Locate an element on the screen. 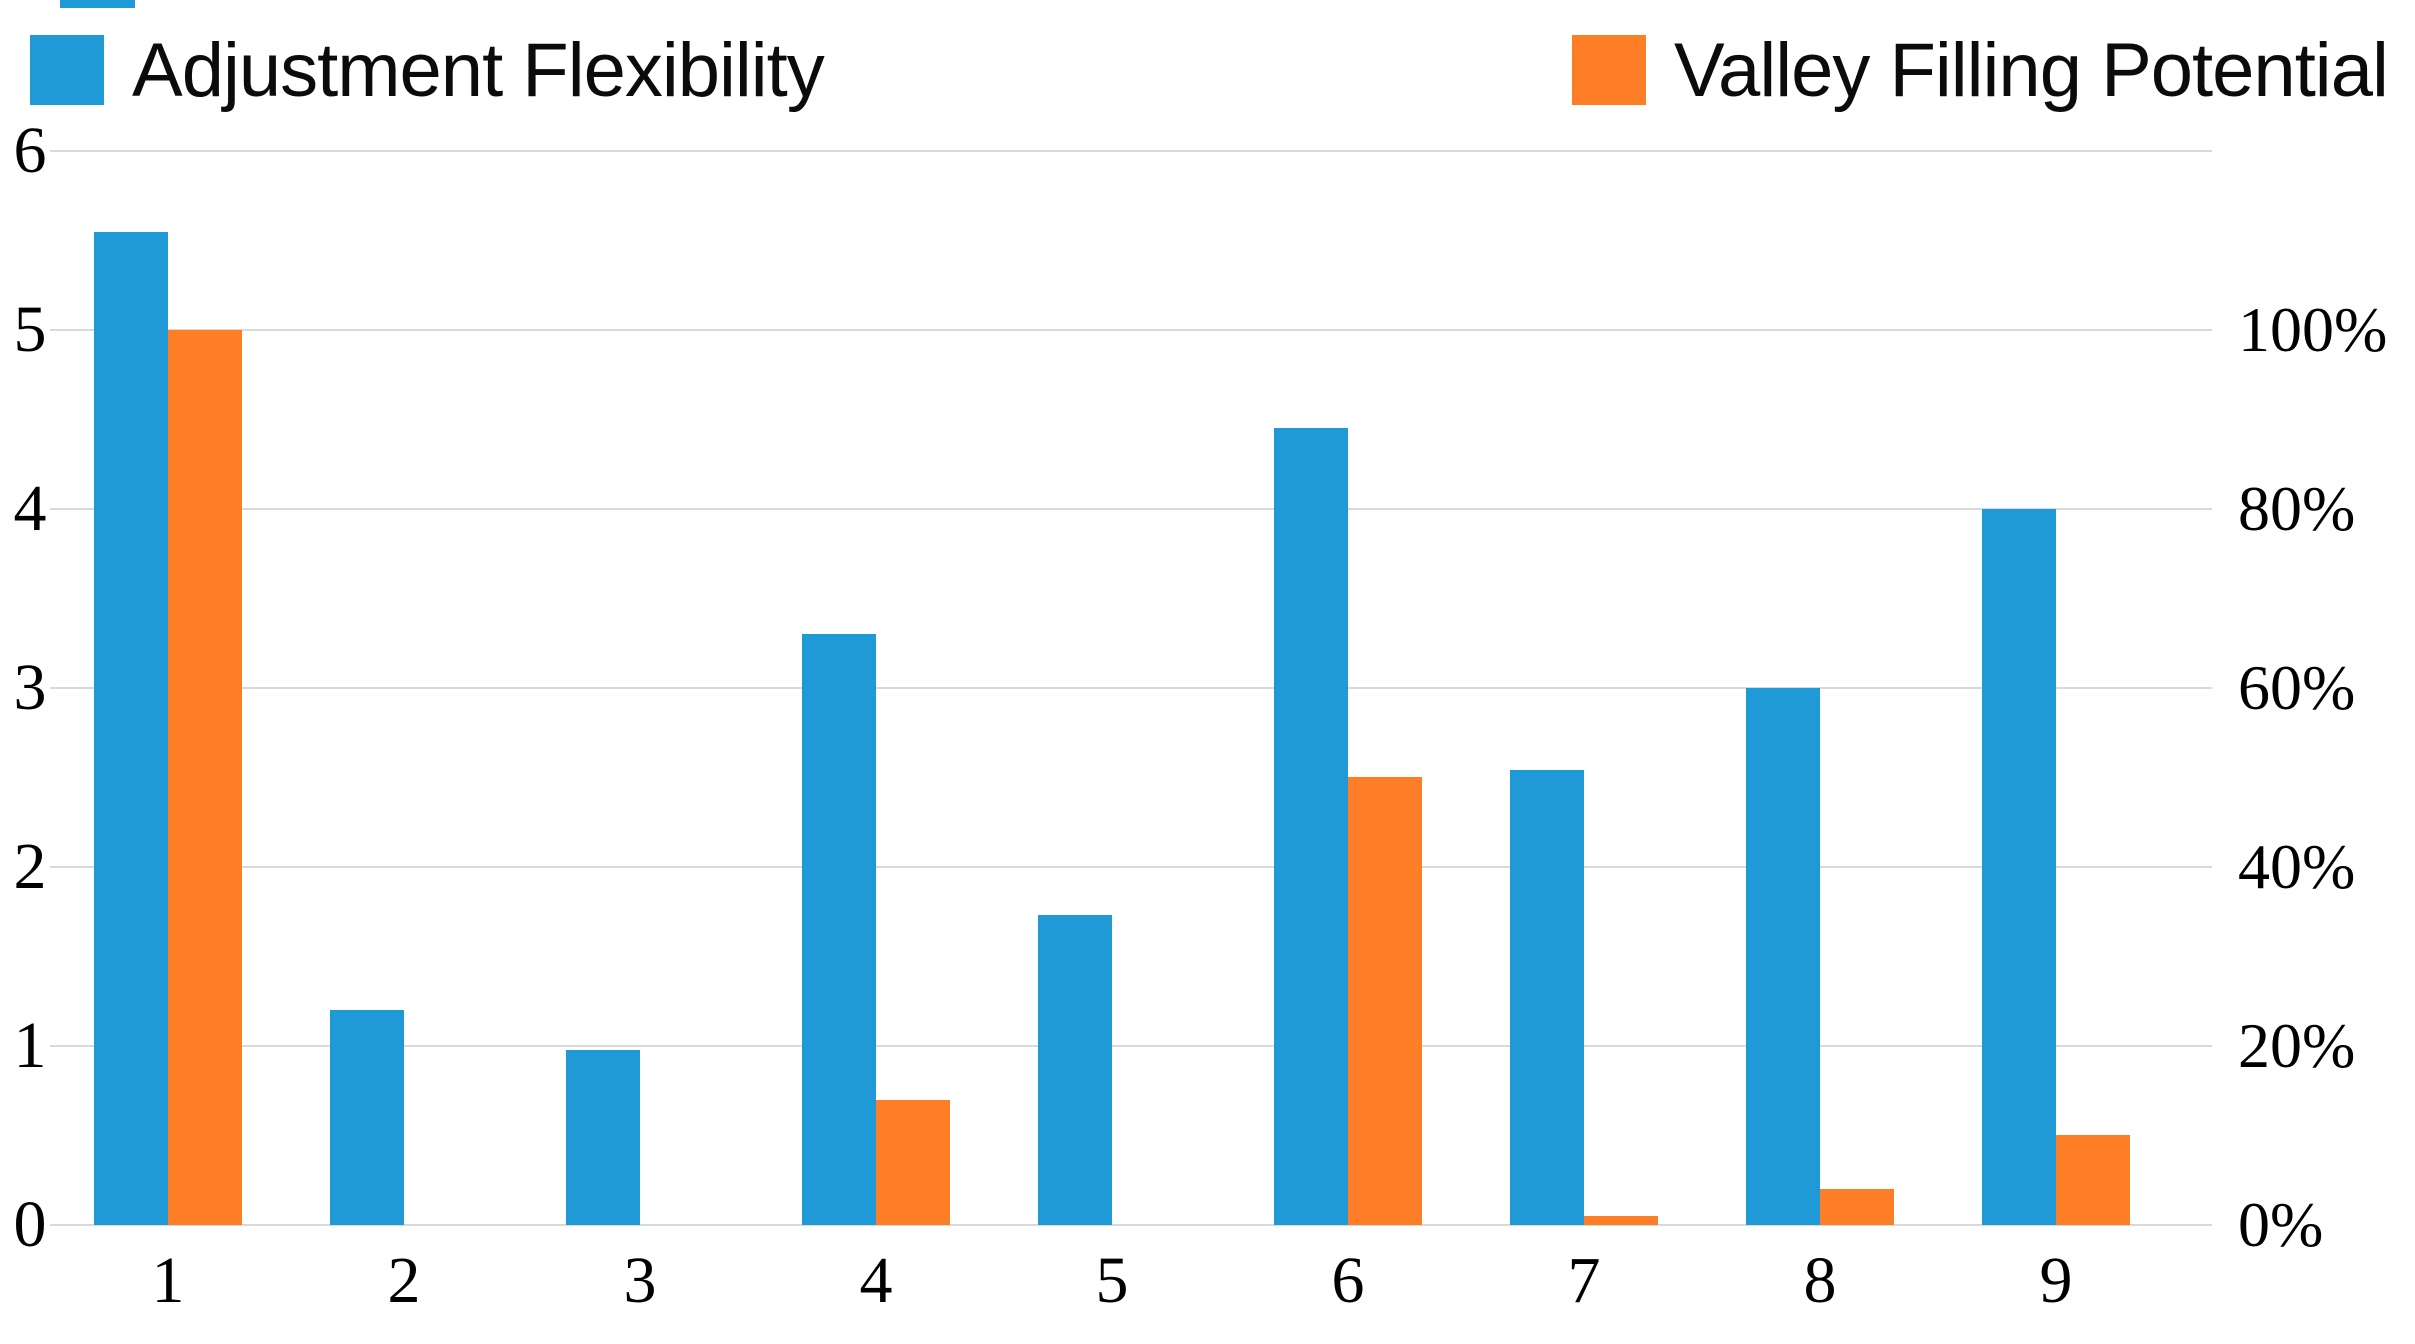  y-axis-label-left: 2 is located at coordinates (30, 866).